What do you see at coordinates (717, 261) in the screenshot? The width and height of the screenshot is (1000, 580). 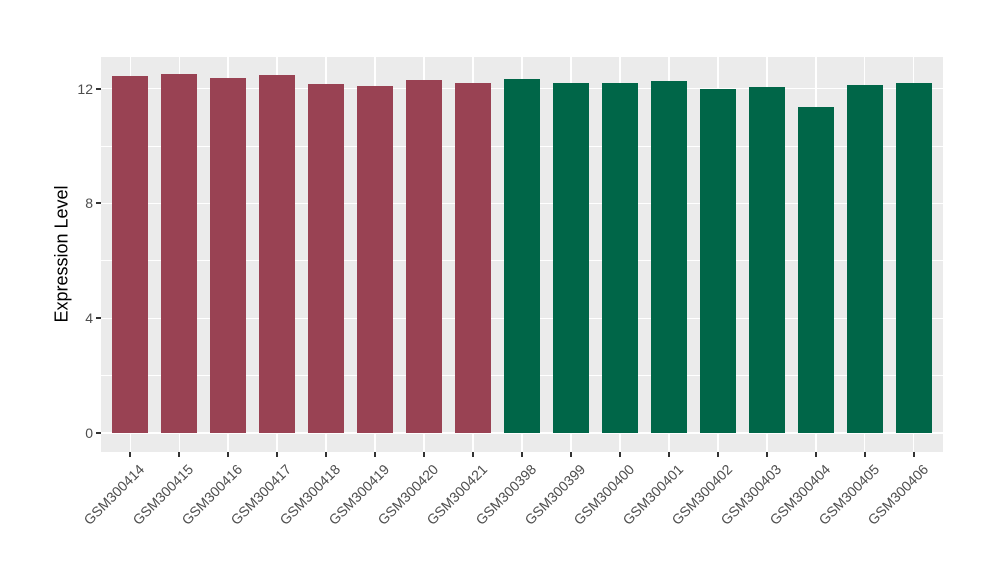 I see `bar-GSM300402` at bounding box center [717, 261].